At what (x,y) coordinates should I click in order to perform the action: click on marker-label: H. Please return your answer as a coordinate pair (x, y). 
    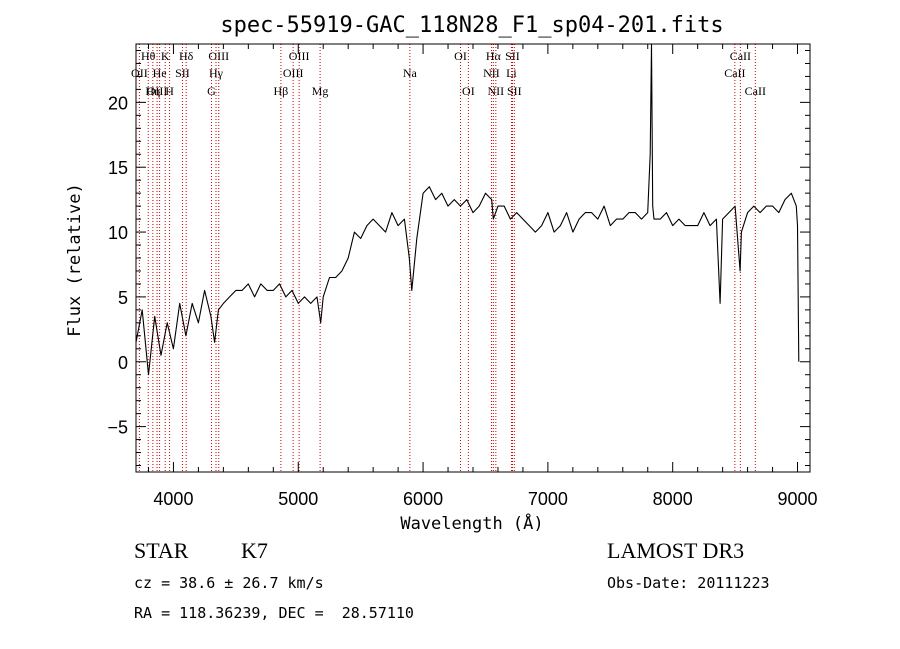
    Looking at the image, I should click on (169, 91).